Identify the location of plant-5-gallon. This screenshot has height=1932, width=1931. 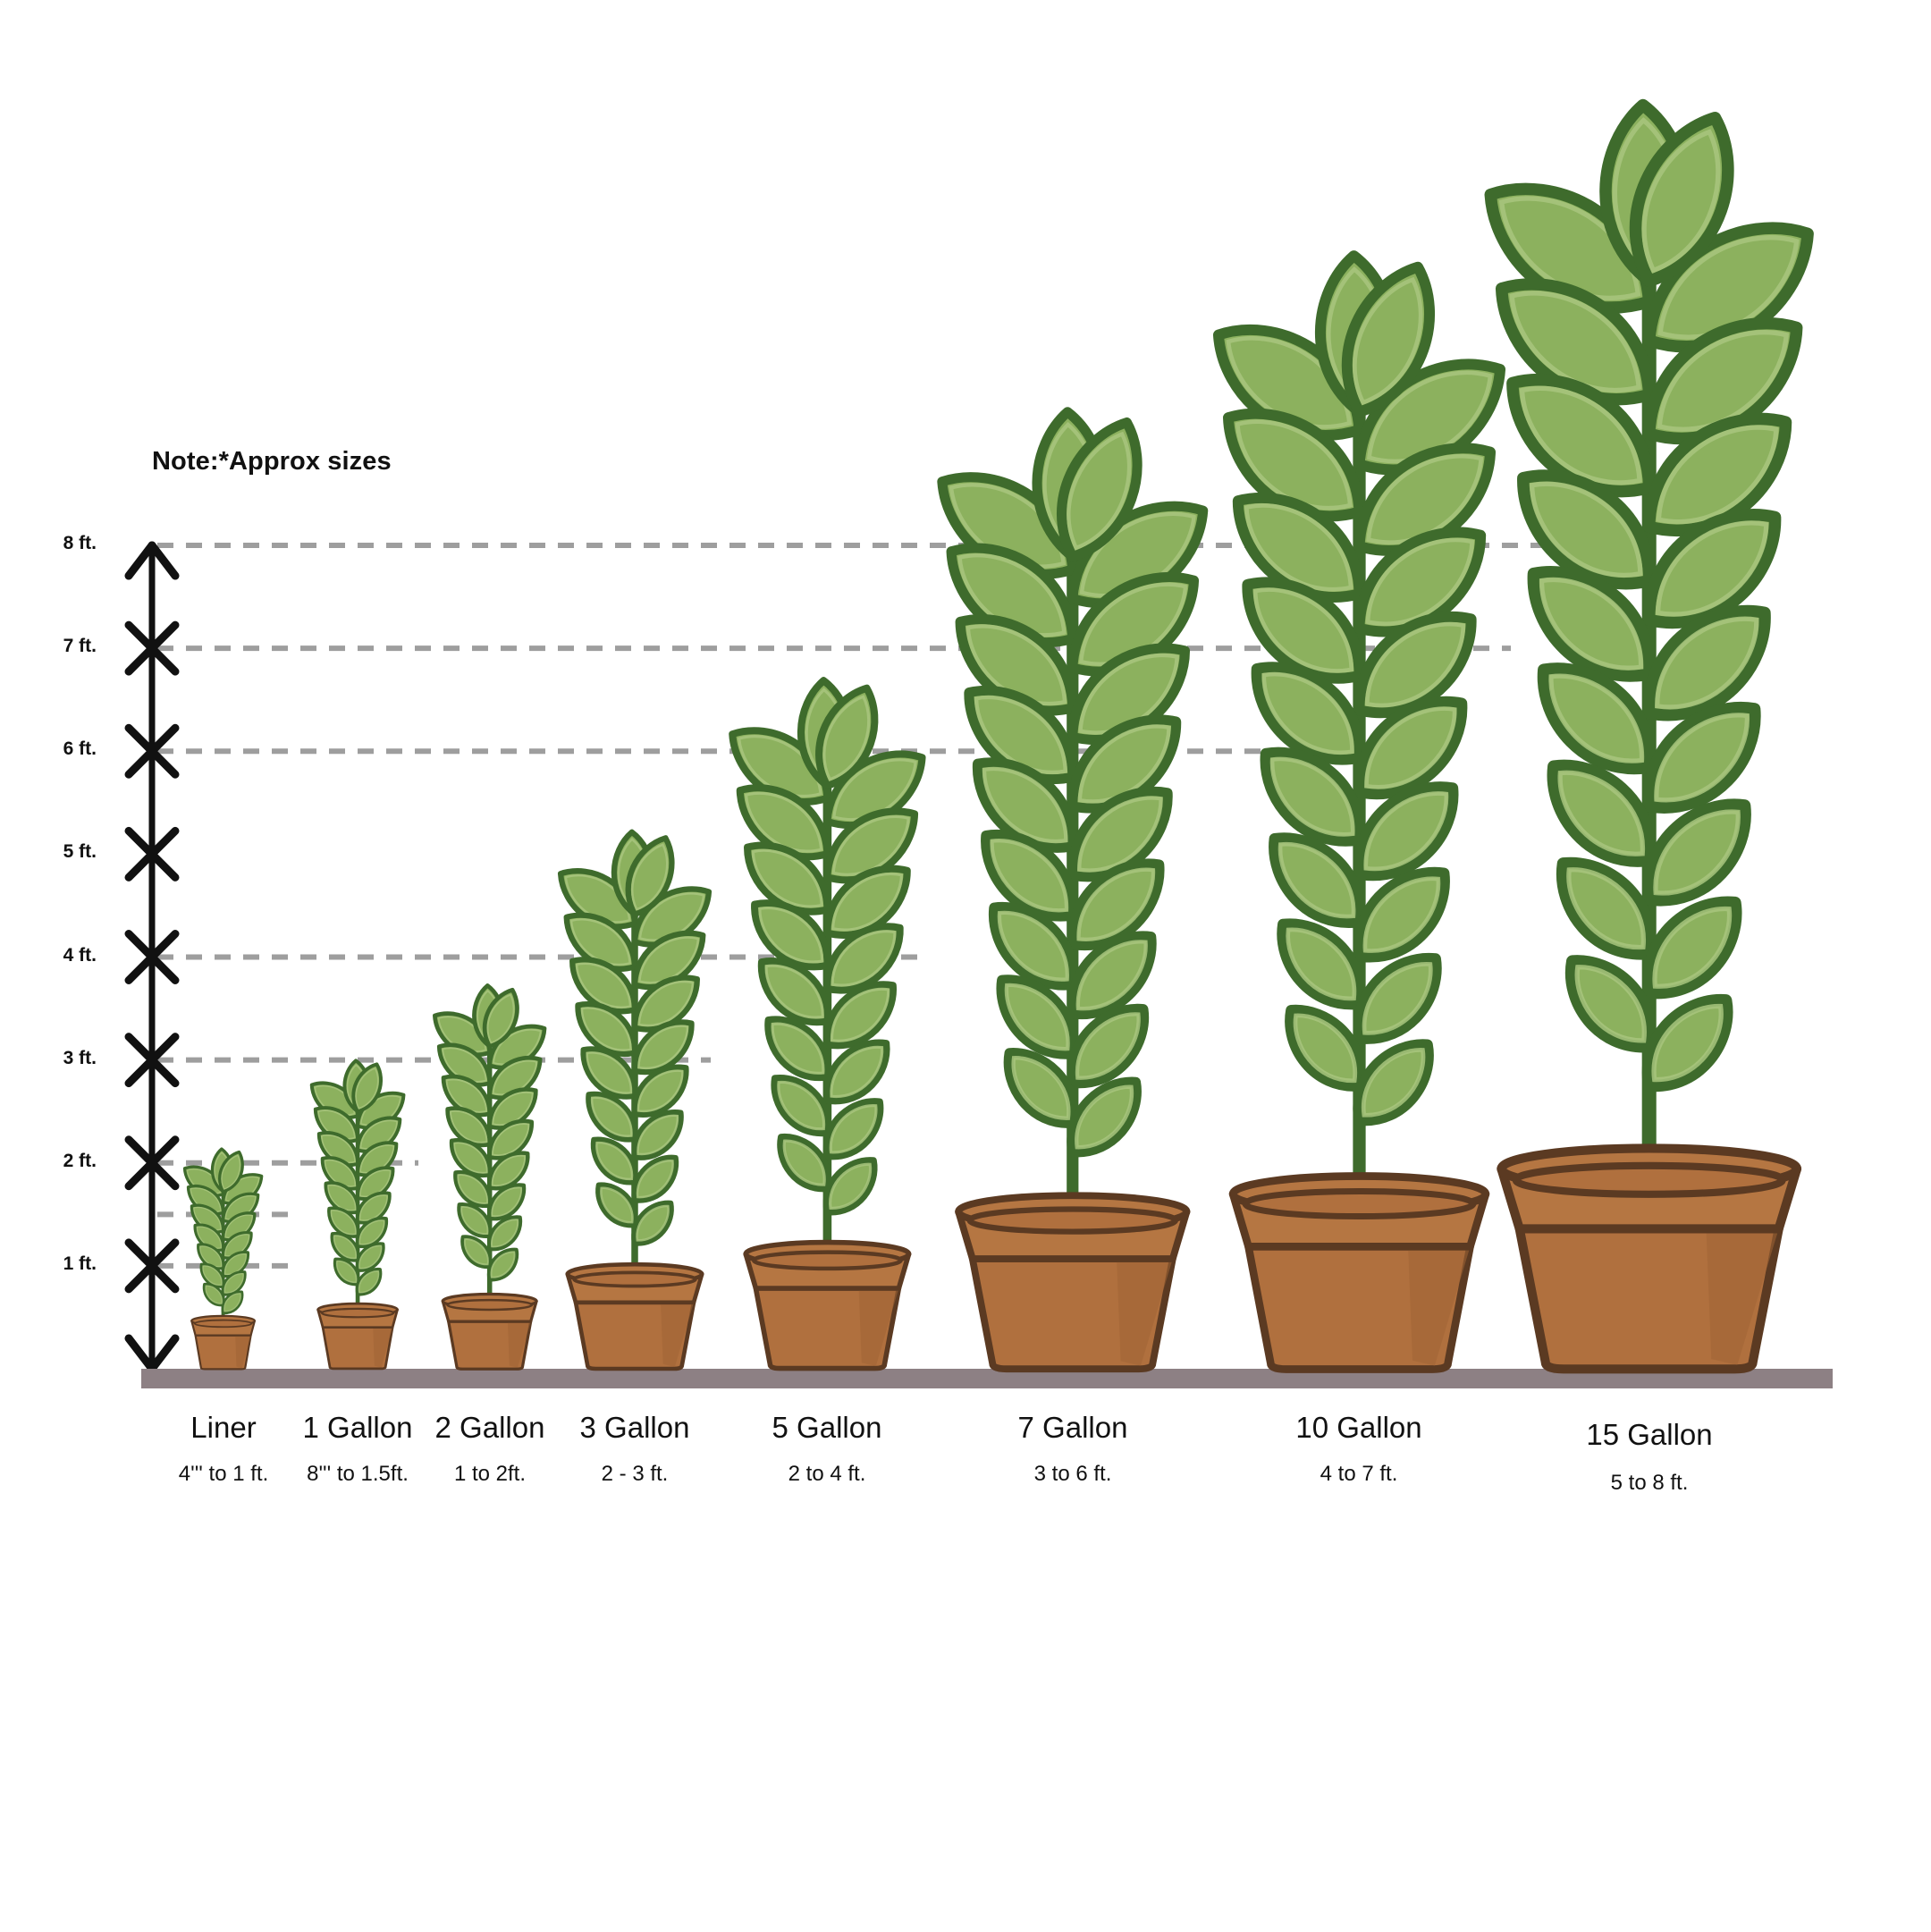
(827, 987).